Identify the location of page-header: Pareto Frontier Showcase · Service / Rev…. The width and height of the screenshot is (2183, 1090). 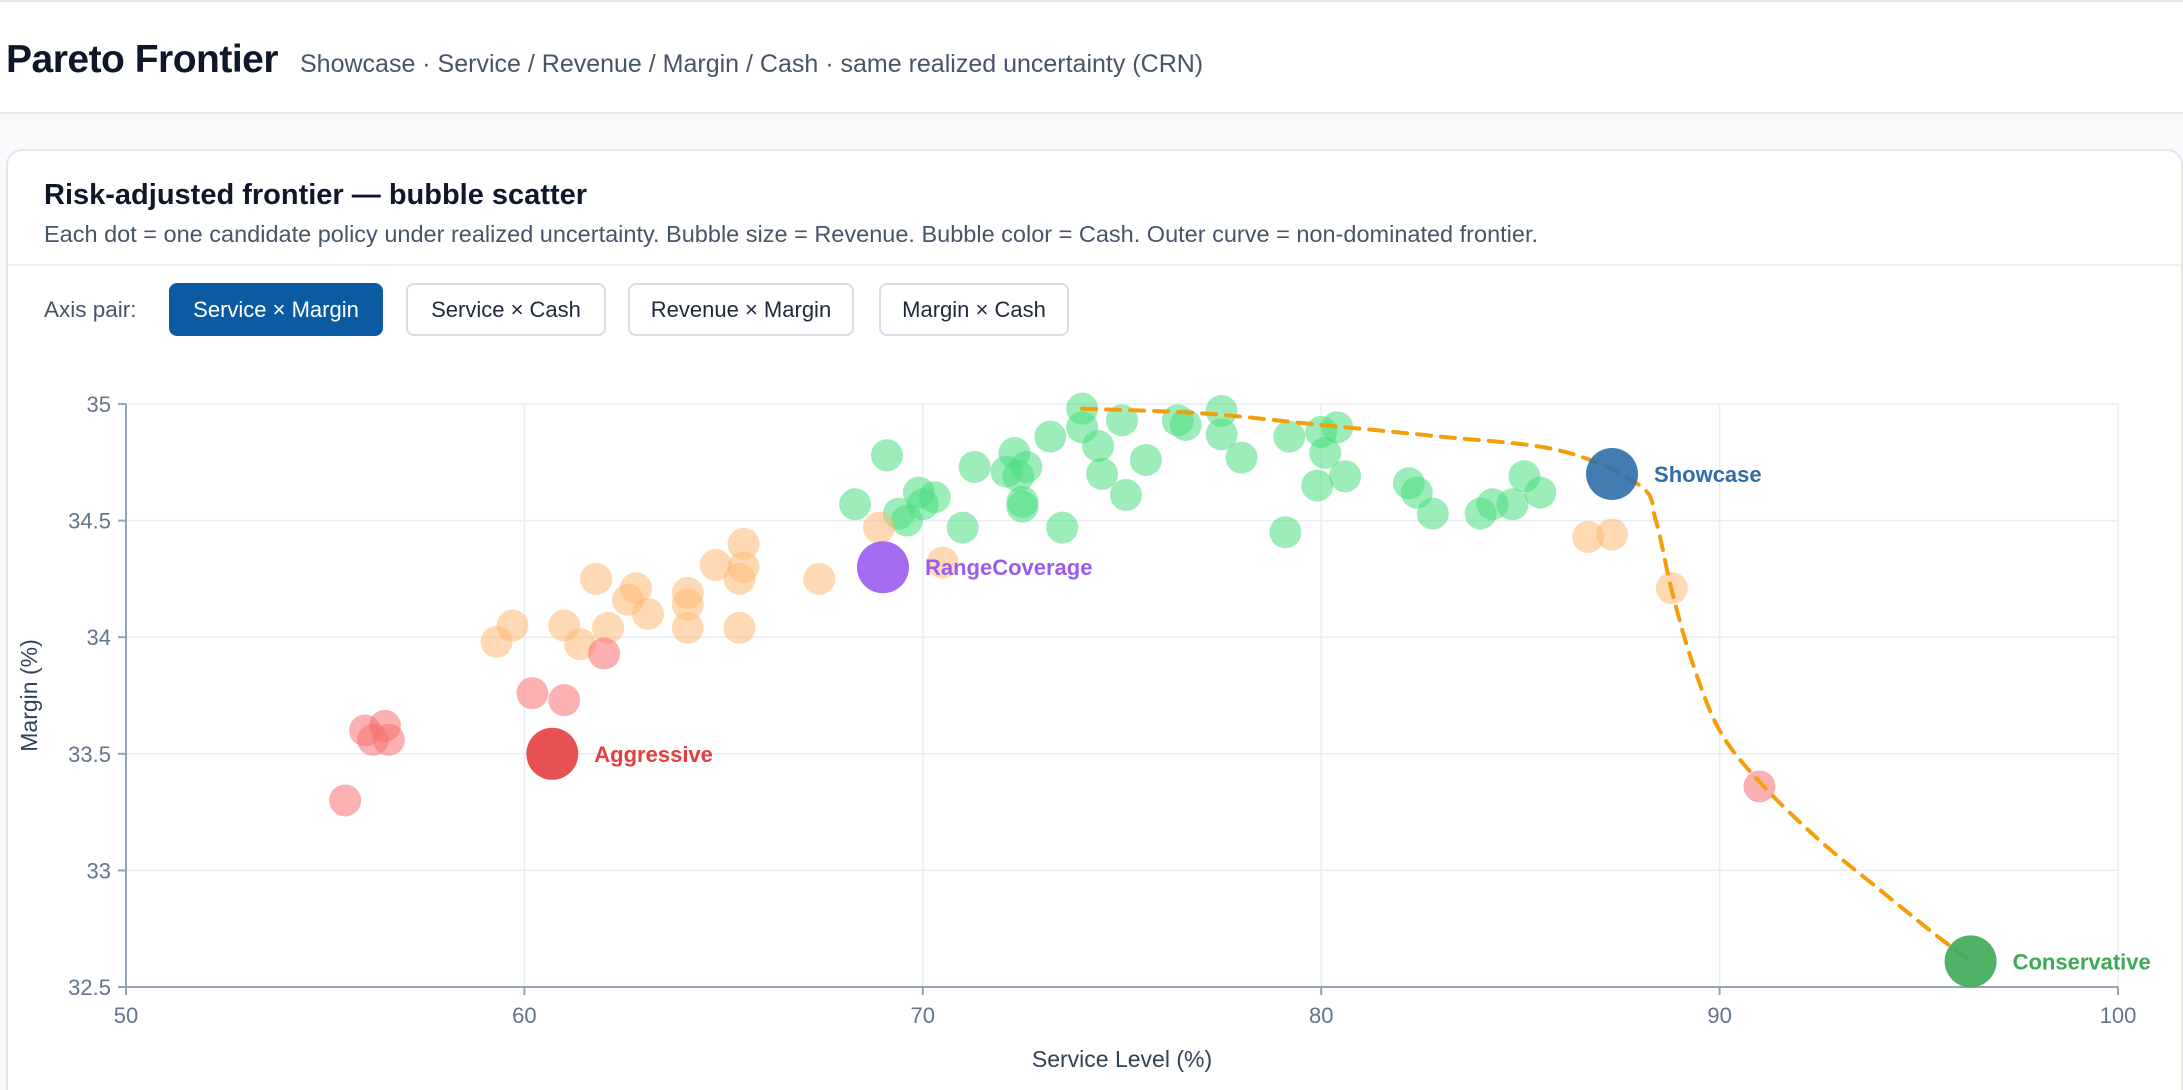
(1091, 58).